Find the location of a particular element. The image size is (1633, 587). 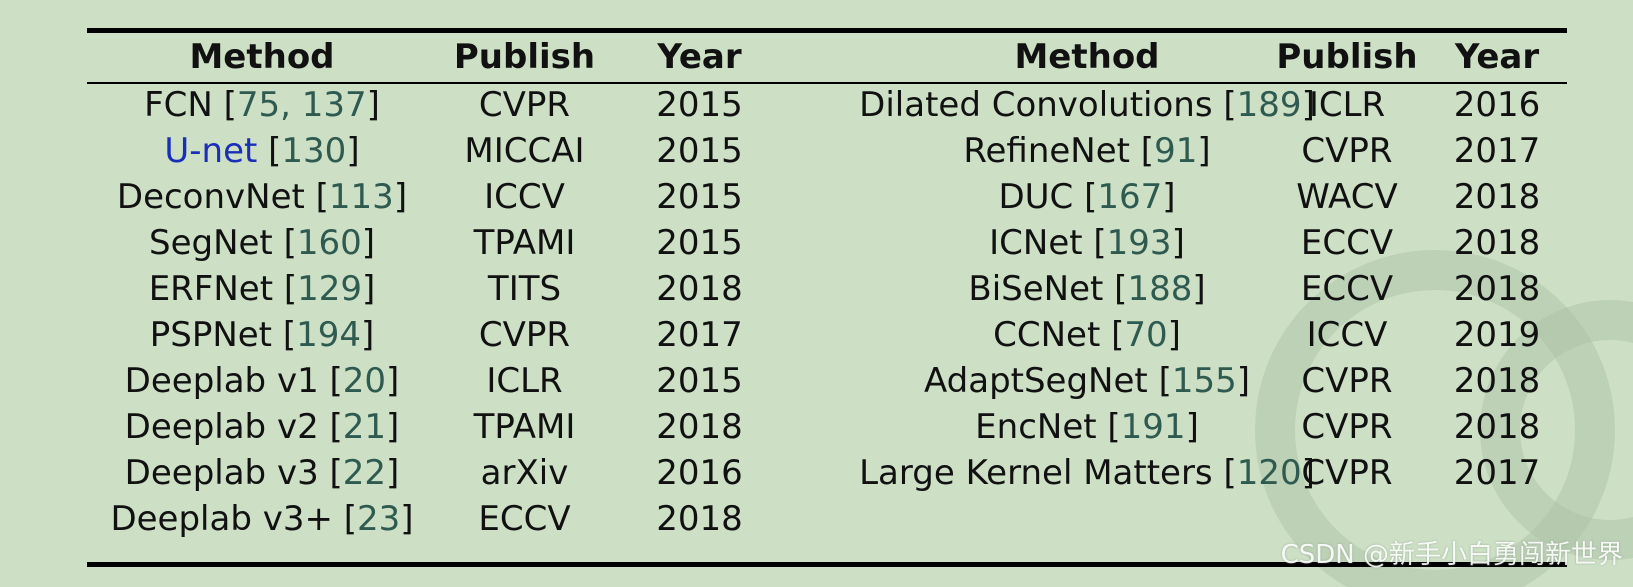

method-name: Deeplab v2 is located at coordinates (221, 427).